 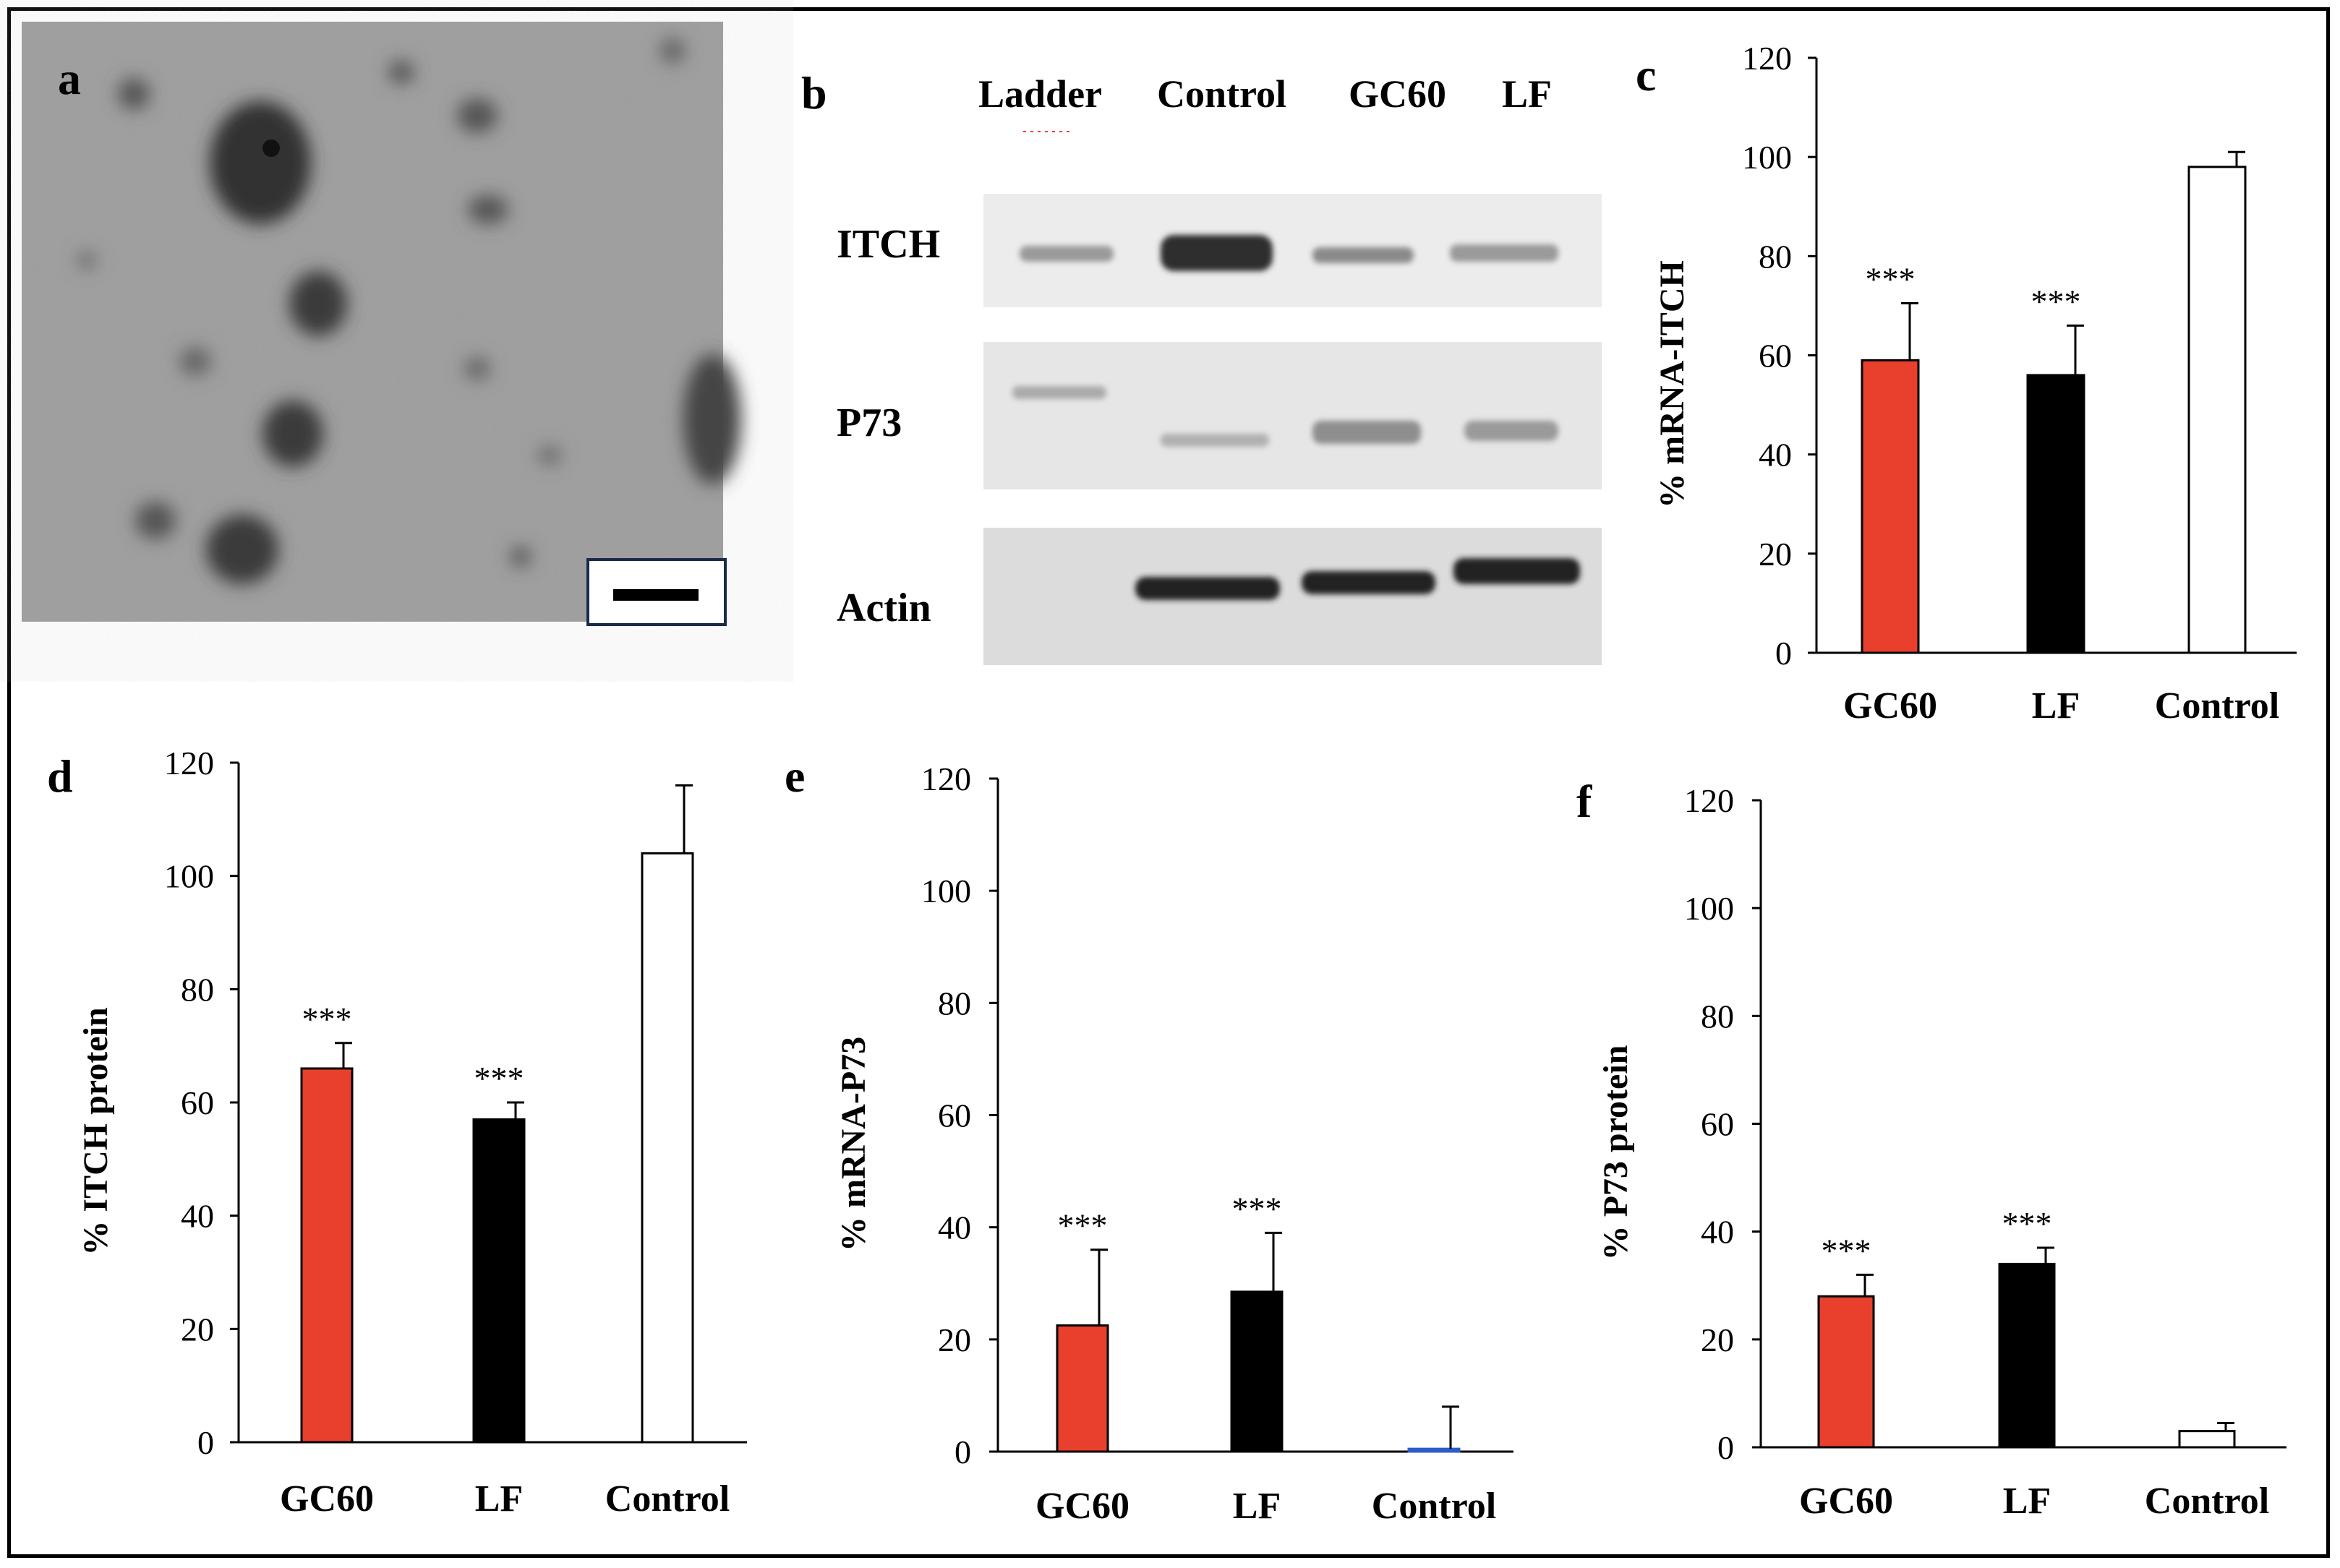 I want to click on panel-letter-b: b, so click(x=814, y=93).